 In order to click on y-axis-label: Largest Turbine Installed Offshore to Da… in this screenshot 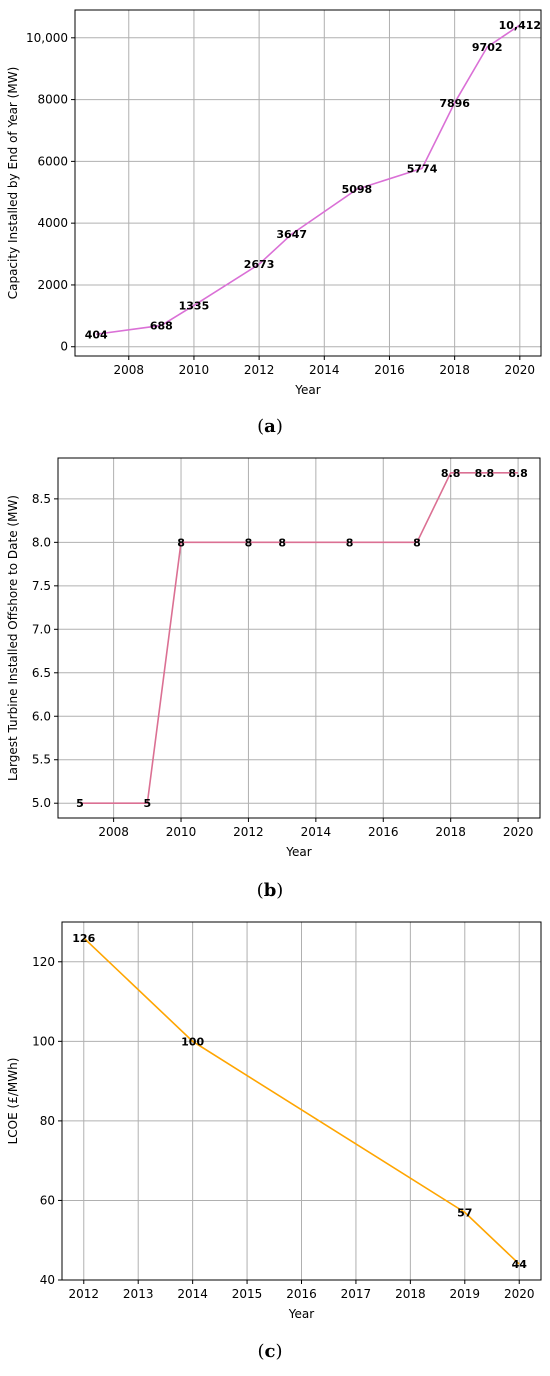, I will do `click(13, 638)`.